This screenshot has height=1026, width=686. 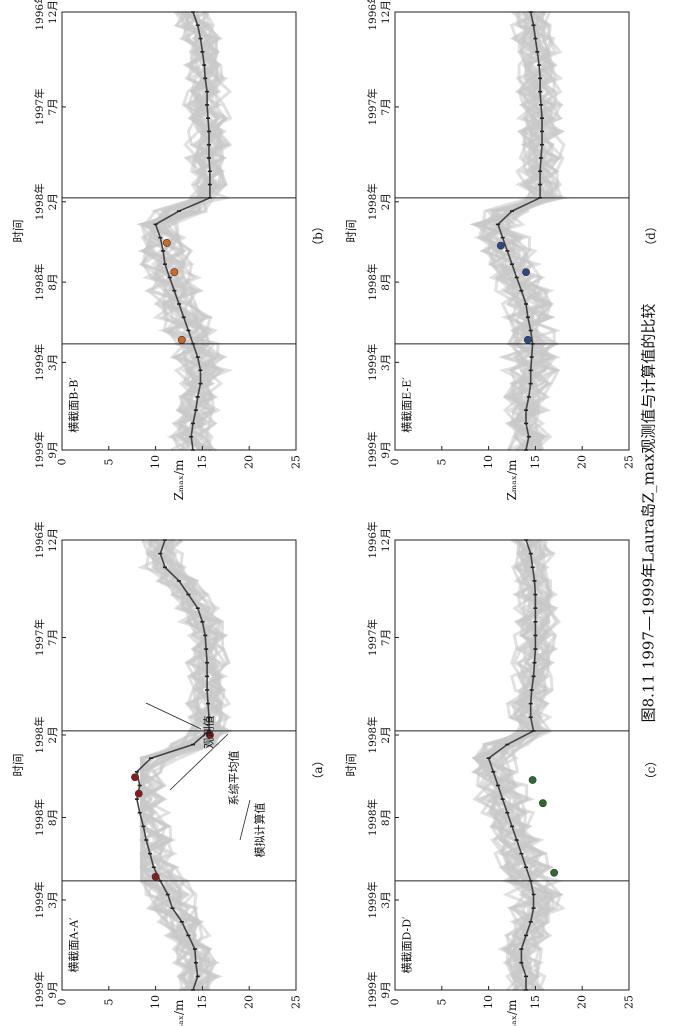 I want to click on section-label: 横截面E-E′, so click(x=407, y=405).